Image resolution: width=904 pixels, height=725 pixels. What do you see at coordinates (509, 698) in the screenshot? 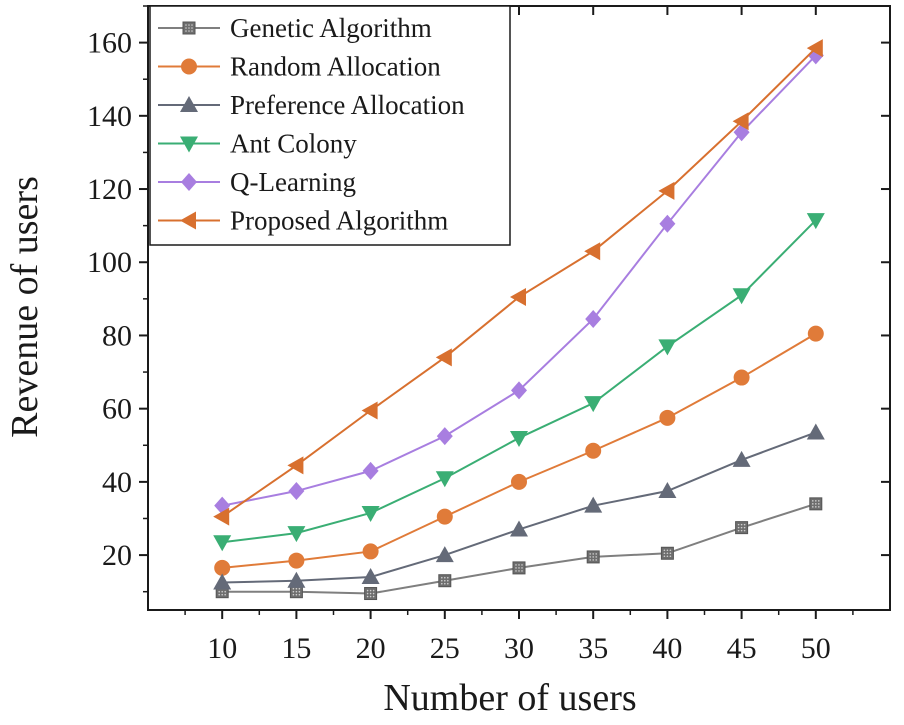
I see `x-axis-title: Number of users` at bounding box center [509, 698].